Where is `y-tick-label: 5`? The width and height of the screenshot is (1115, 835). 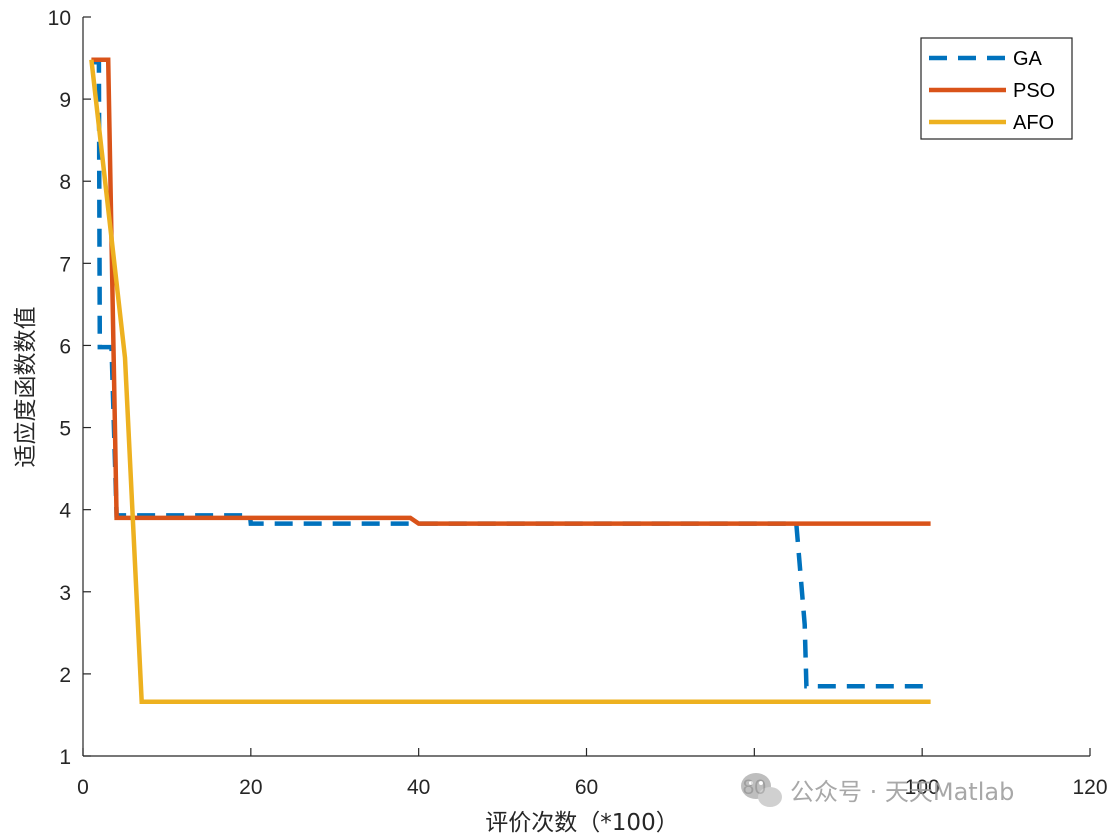 y-tick-label: 5 is located at coordinates (65, 429).